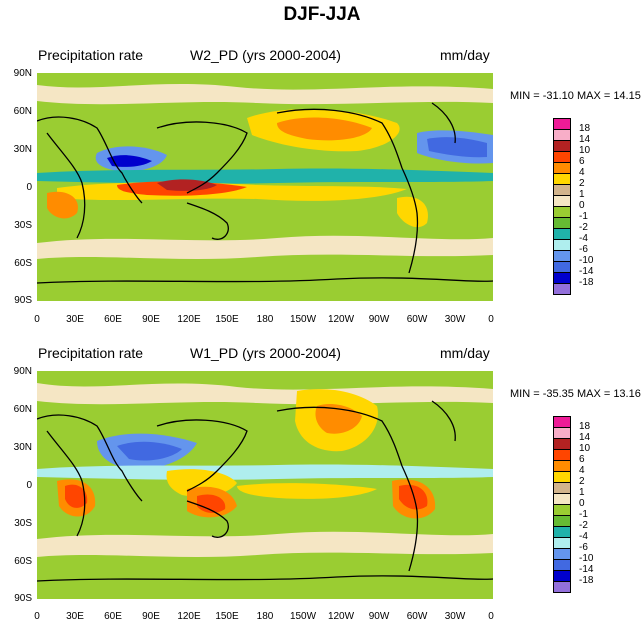 Image resolution: width=644 pixels, height=626 pixels. I want to click on panel1-colorbar: 18 14 10 6 4 2 1 0 -1 -2 -4 -6 -10 -14 -18, so click(583, 208).